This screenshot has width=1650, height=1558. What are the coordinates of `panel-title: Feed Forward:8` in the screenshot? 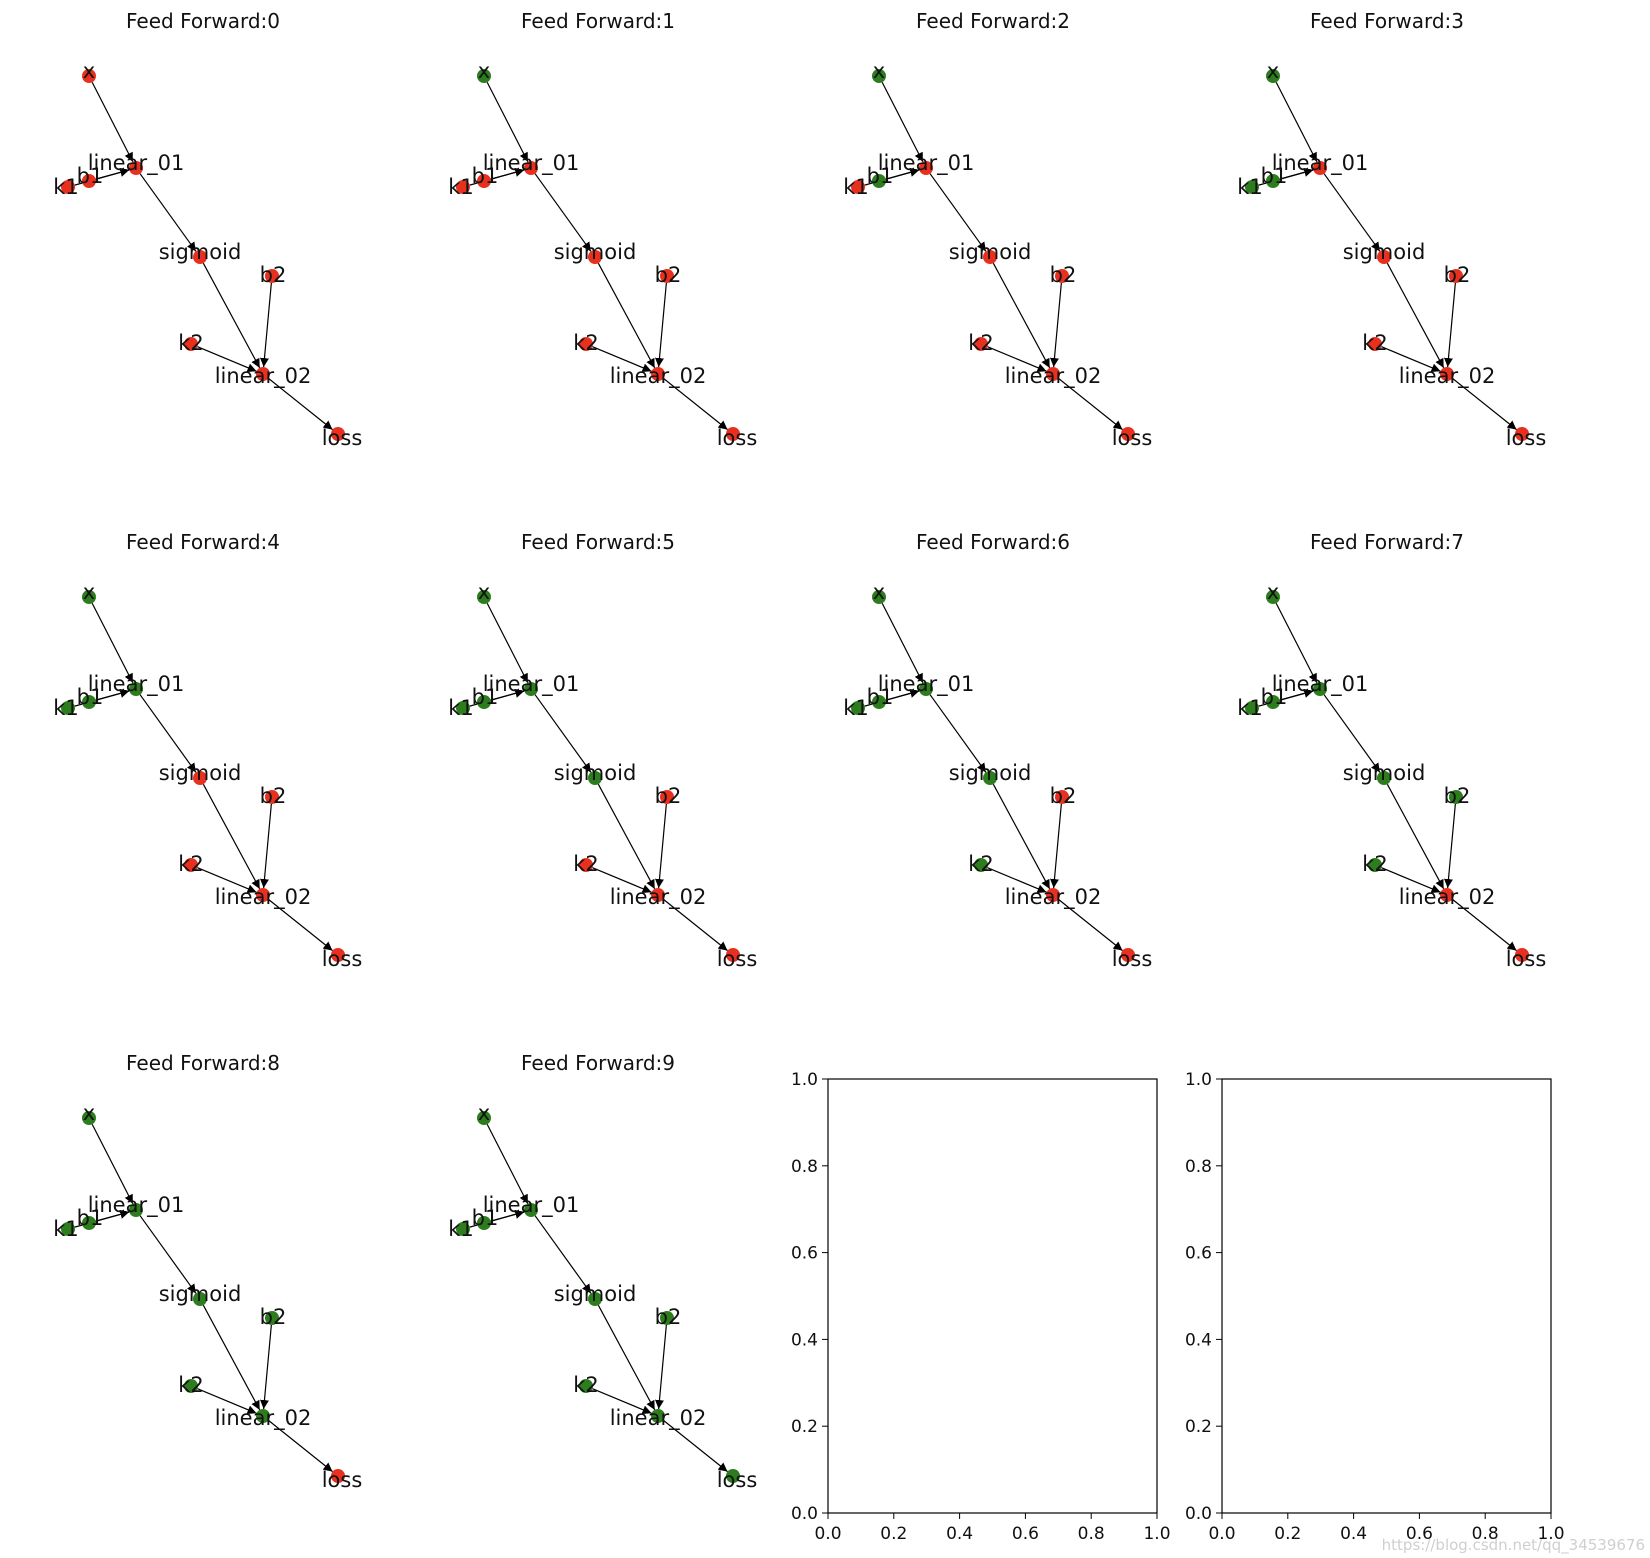 It's located at (203, 1063).